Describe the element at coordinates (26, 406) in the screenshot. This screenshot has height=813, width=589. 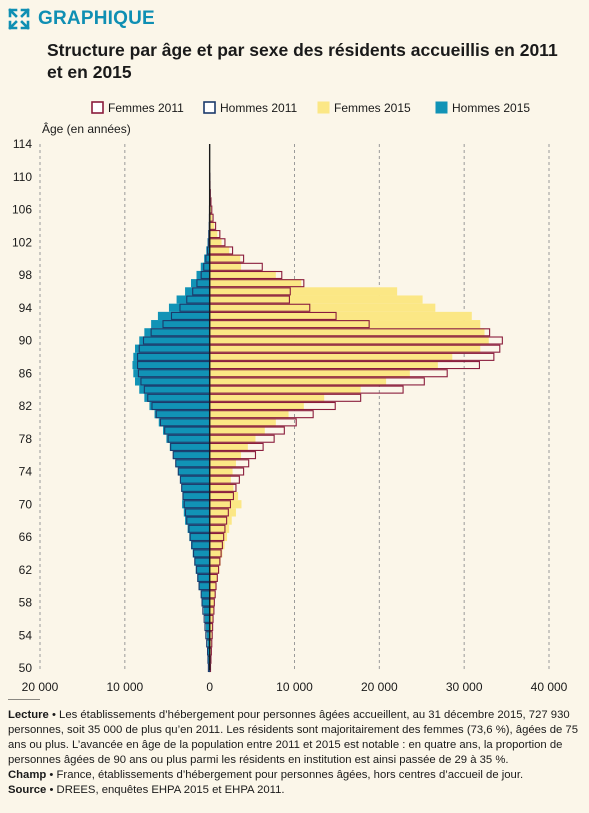
I see `y-tick-label: 82` at that location.